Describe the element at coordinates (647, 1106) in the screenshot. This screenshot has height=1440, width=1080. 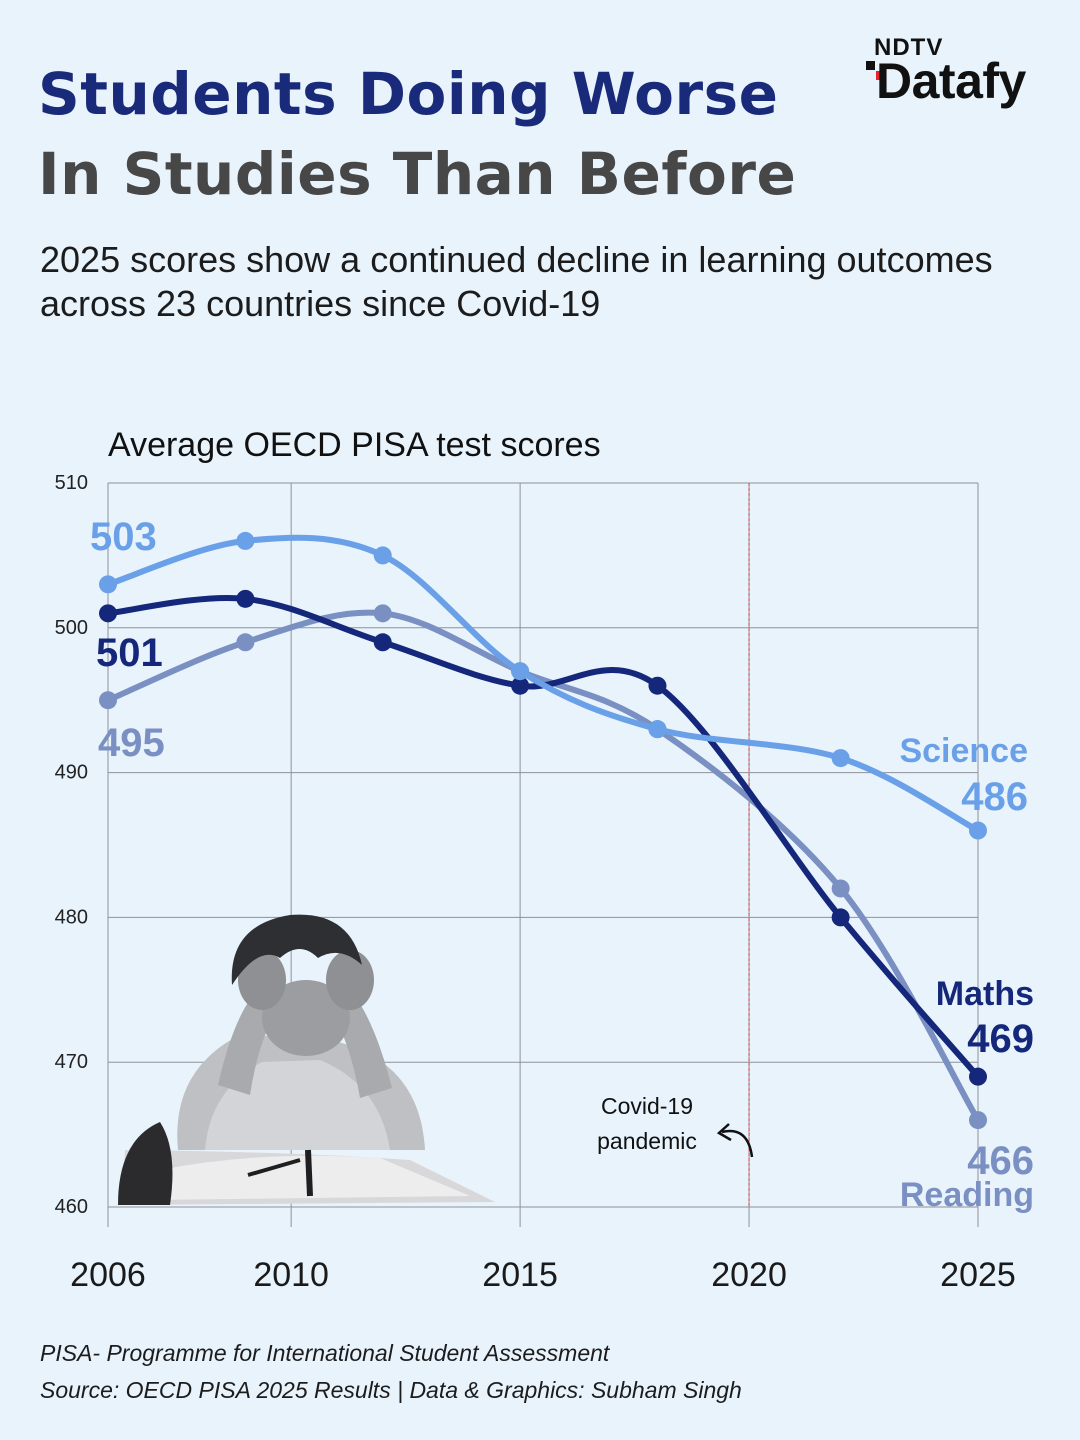
I see `covid-label-line1: Covid-19` at that location.